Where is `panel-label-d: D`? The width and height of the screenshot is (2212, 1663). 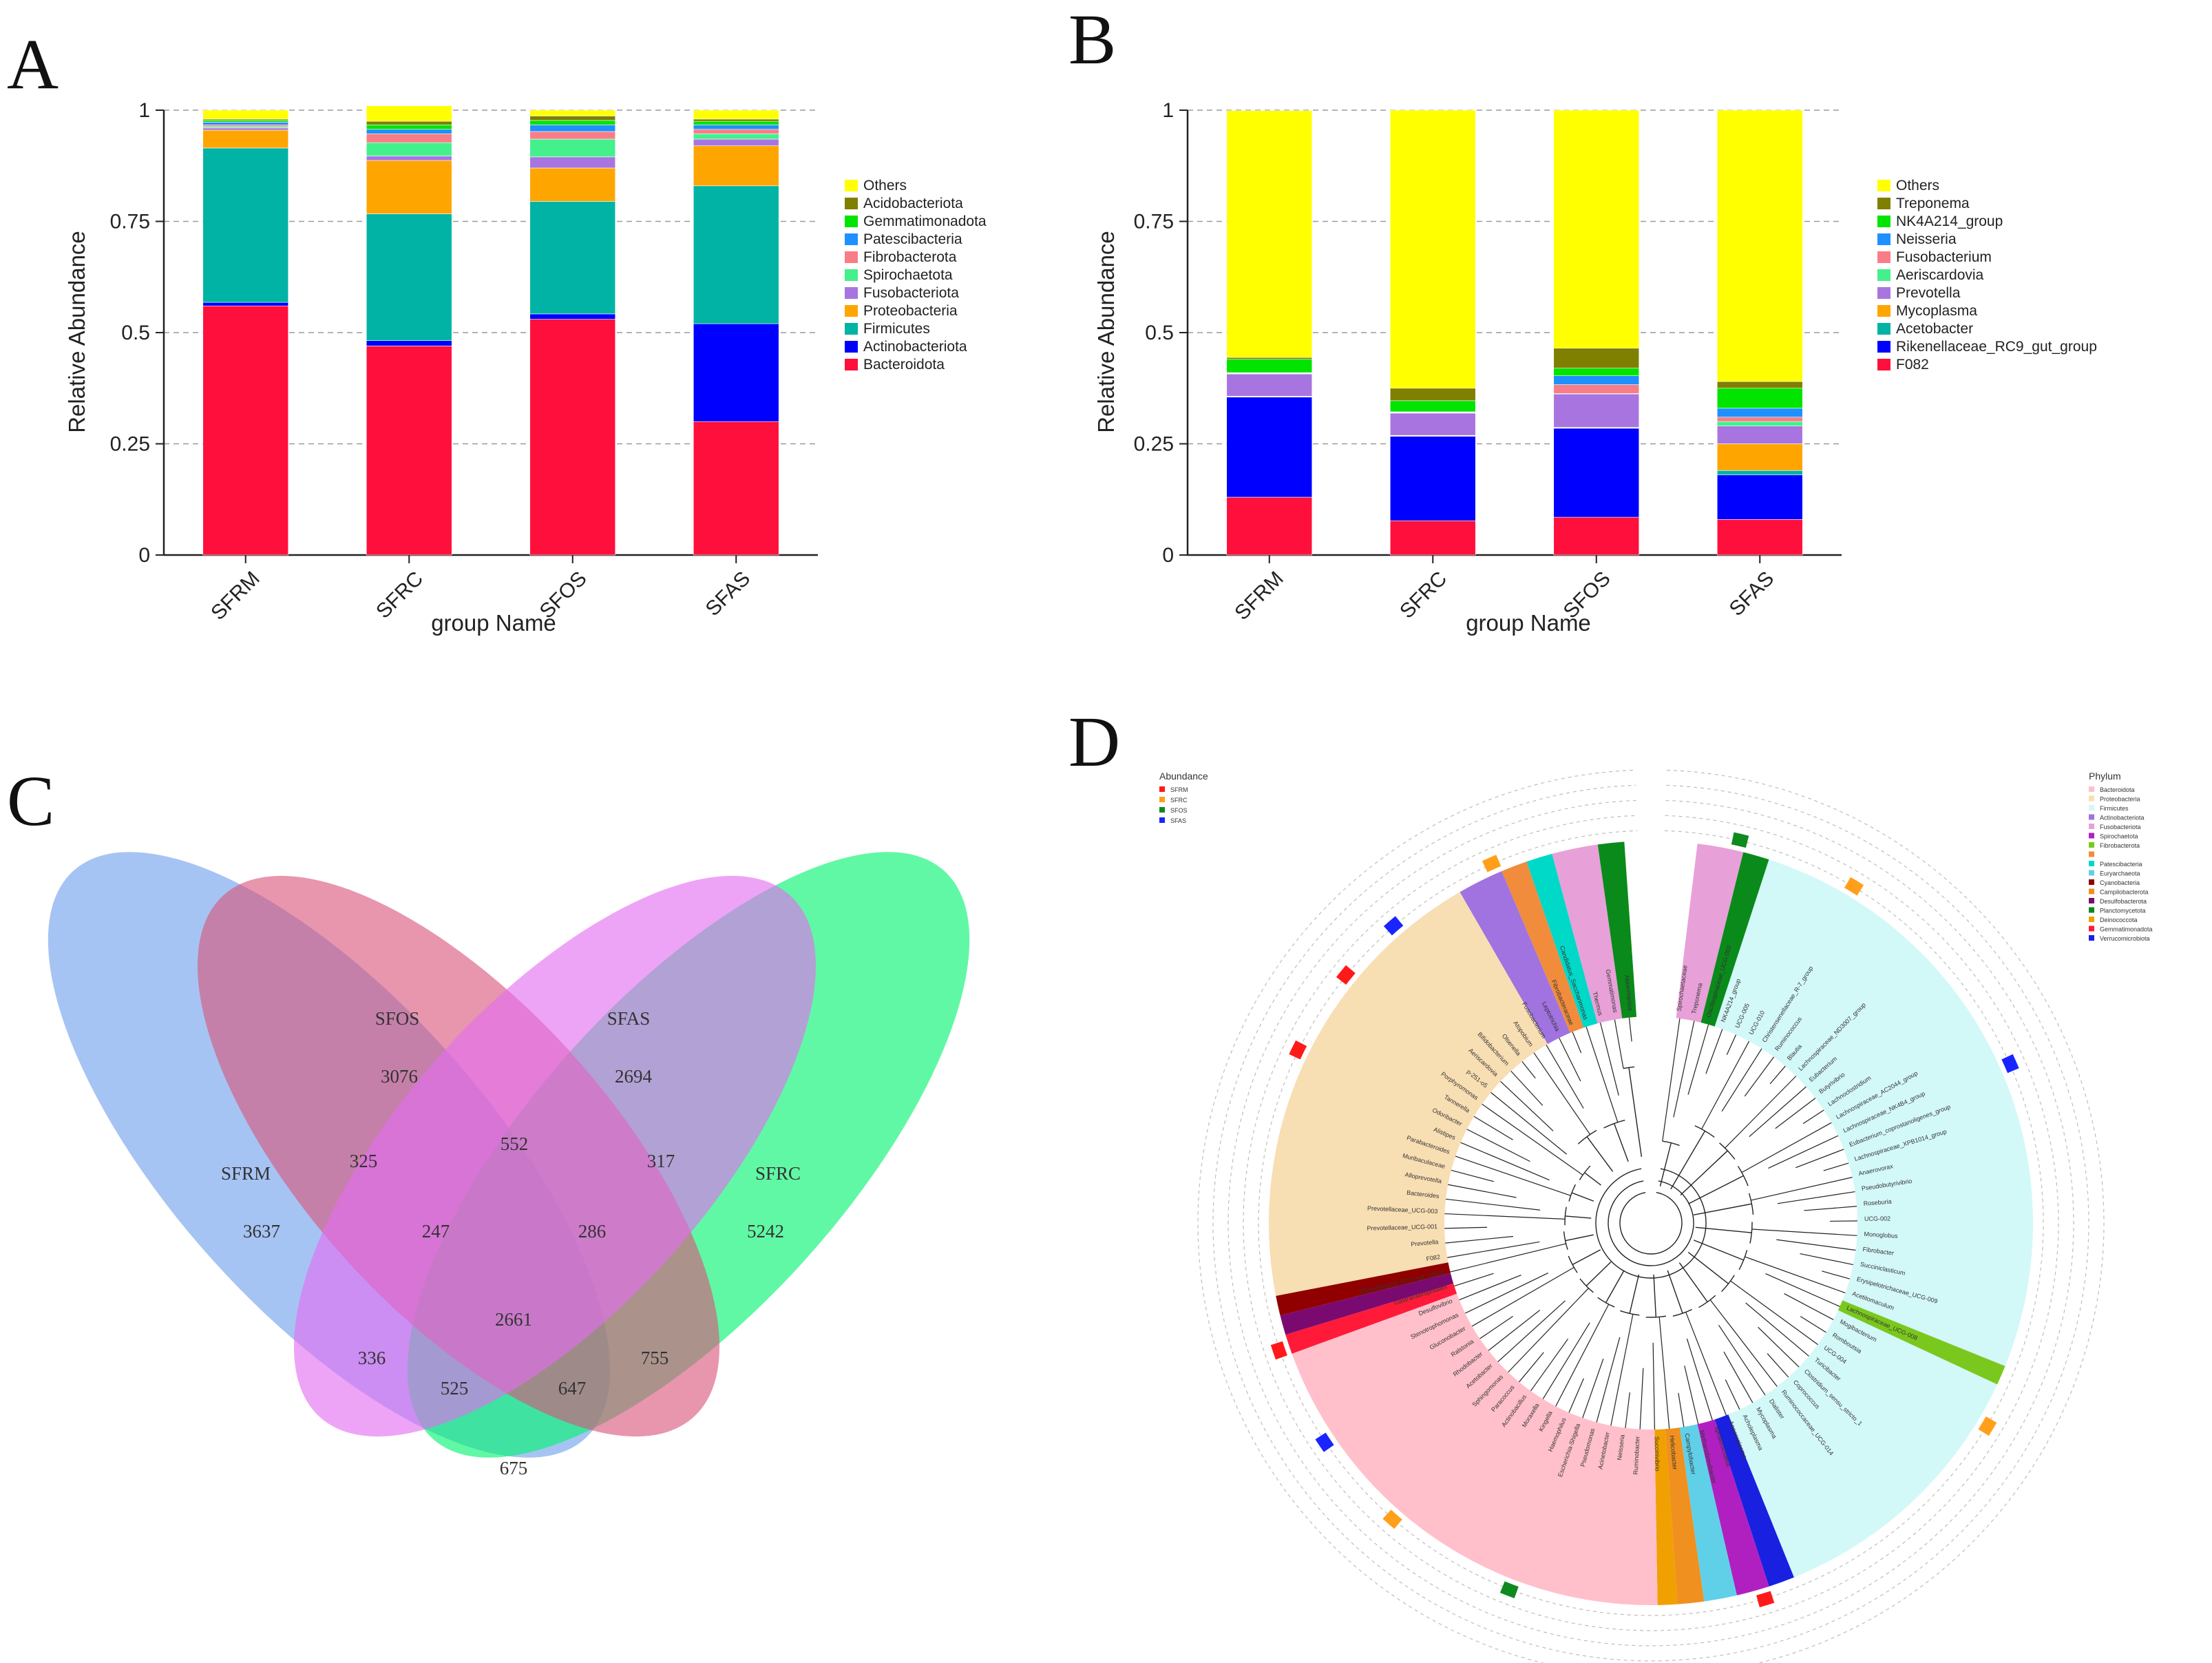 panel-label-d: D is located at coordinates (1094, 742).